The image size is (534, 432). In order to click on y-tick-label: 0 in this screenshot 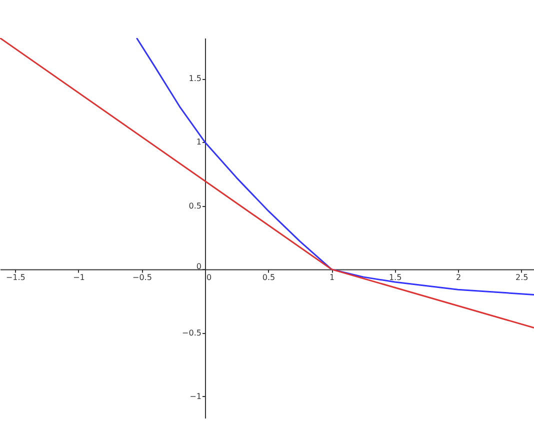, I will do `click(199, 266)`.